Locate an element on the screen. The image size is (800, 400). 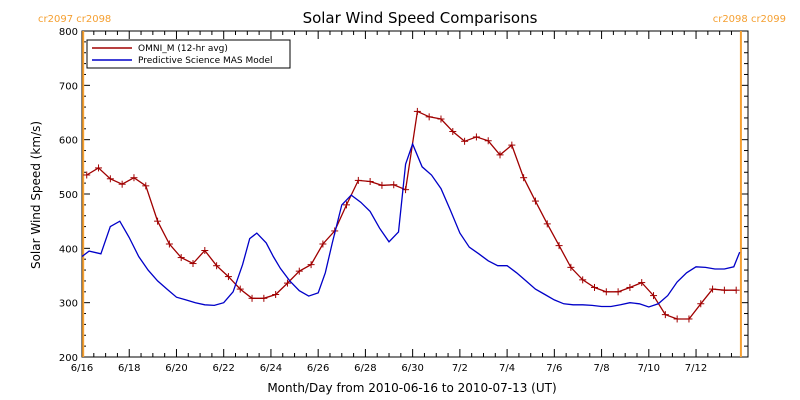
x-tick-label: 7/12 is located at coordinates (696, 368).